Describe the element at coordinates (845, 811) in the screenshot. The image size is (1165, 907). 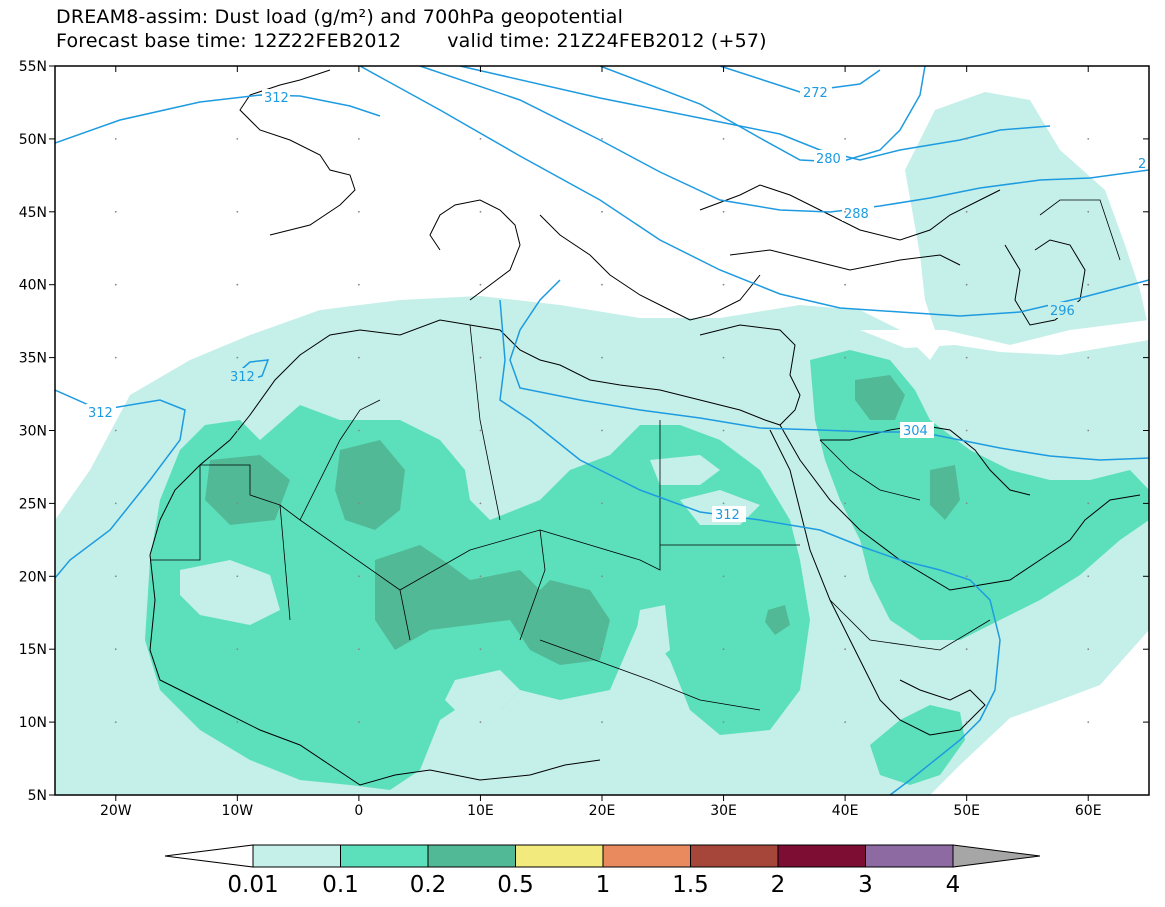
I see `lon-tick-label: 40E` at that location.